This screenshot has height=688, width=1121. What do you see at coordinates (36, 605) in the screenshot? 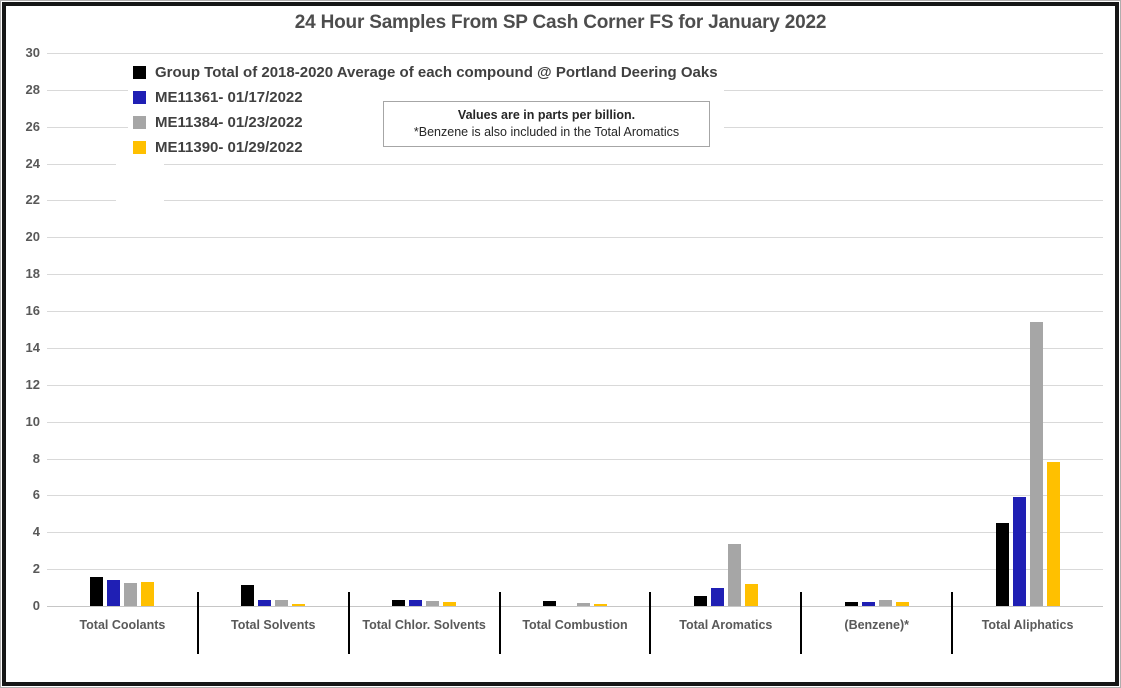
I see `y-axis-tick-0: 0` at bounding box center [36, 605].